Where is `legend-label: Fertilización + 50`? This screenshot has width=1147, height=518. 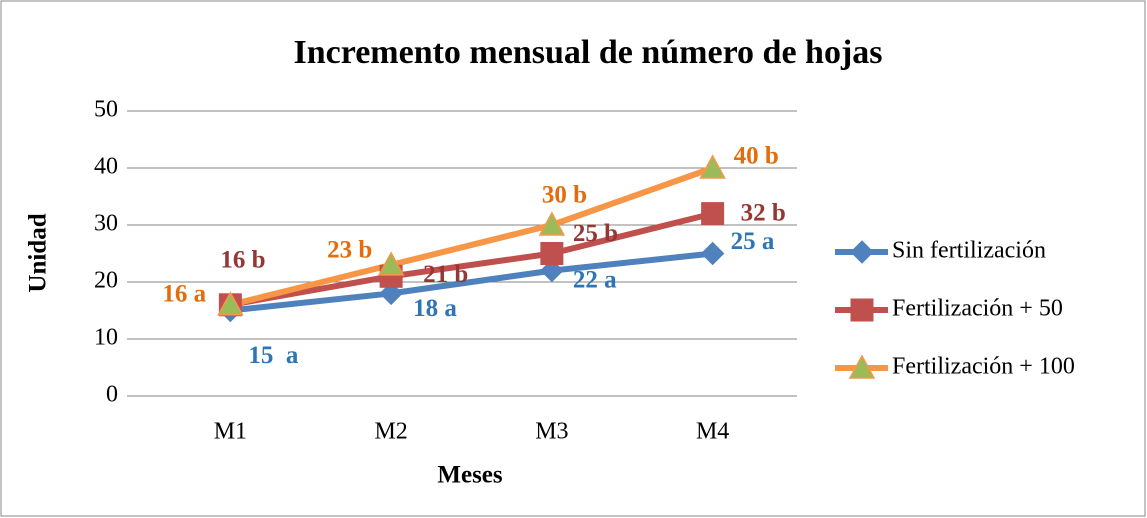
legend-label: Fertilización + 50 is located at coordinates (977, 309).